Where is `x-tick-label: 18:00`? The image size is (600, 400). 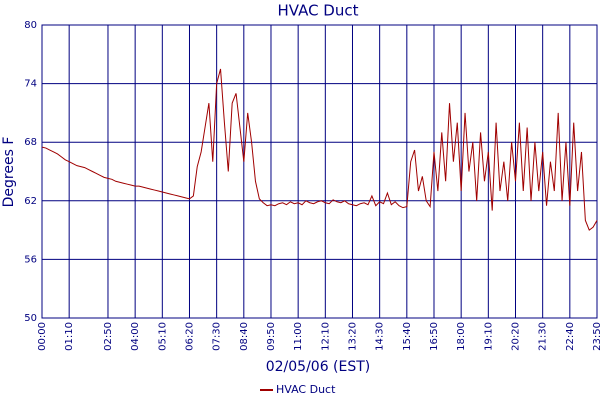
x-tick-label: 18:00 is located at coordinates (461, 336).